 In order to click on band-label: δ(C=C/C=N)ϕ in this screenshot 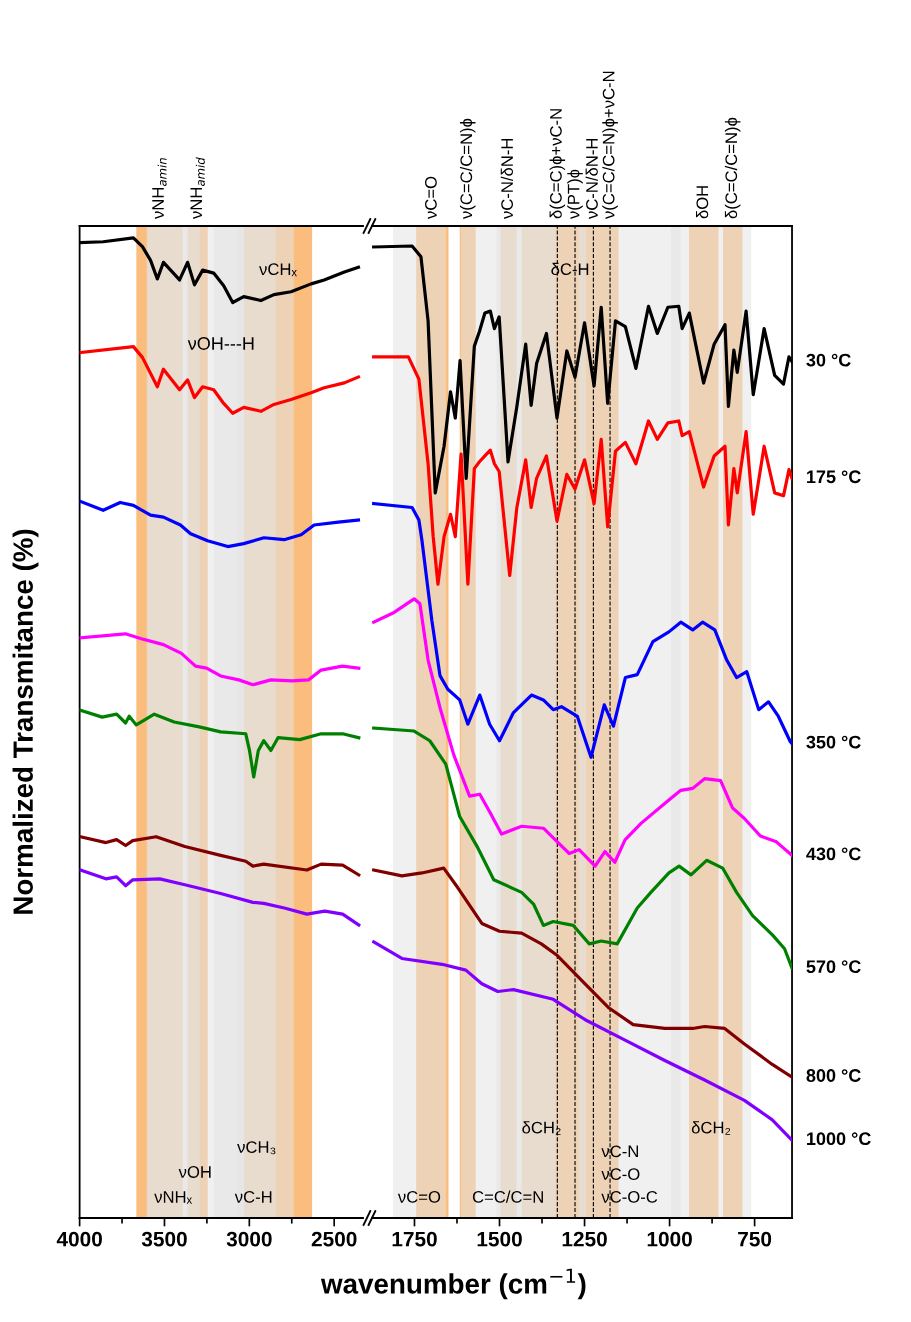, I will do `click(732, 168)`.